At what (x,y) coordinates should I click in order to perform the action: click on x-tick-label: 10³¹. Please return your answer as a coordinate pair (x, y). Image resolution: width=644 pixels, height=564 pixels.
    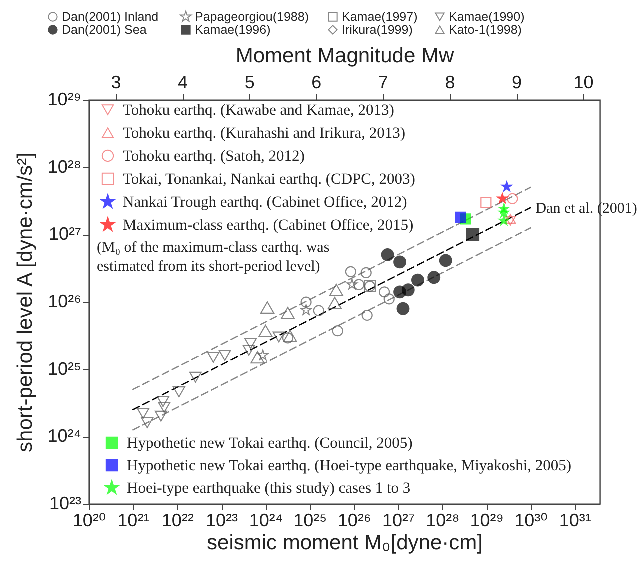
    Looking at the image, I should click on (575, 520).